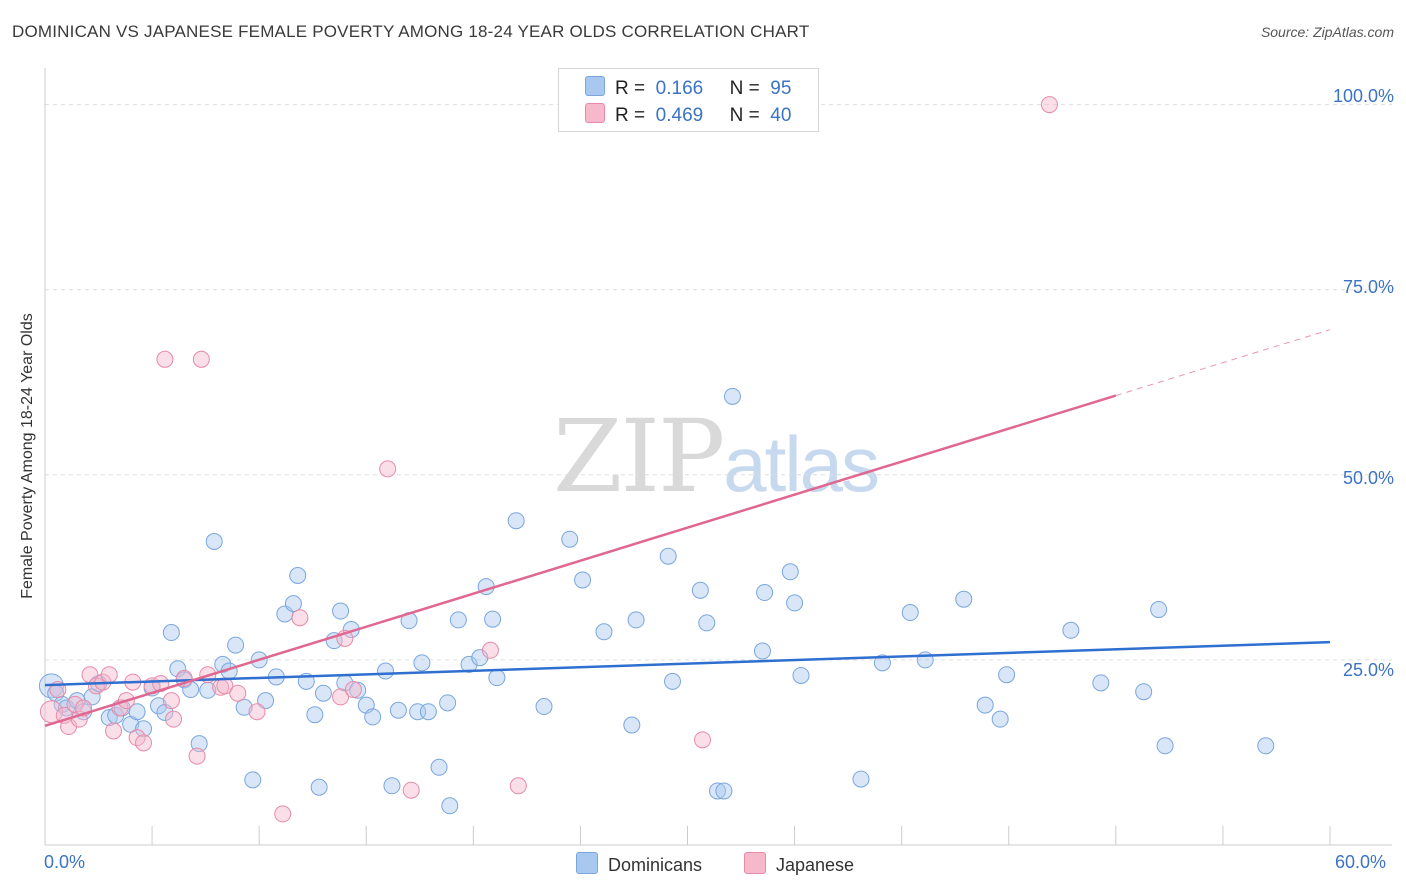  I want to click on legend-row-dominicans: R = 0.166 N = 95, so click(688, 88).